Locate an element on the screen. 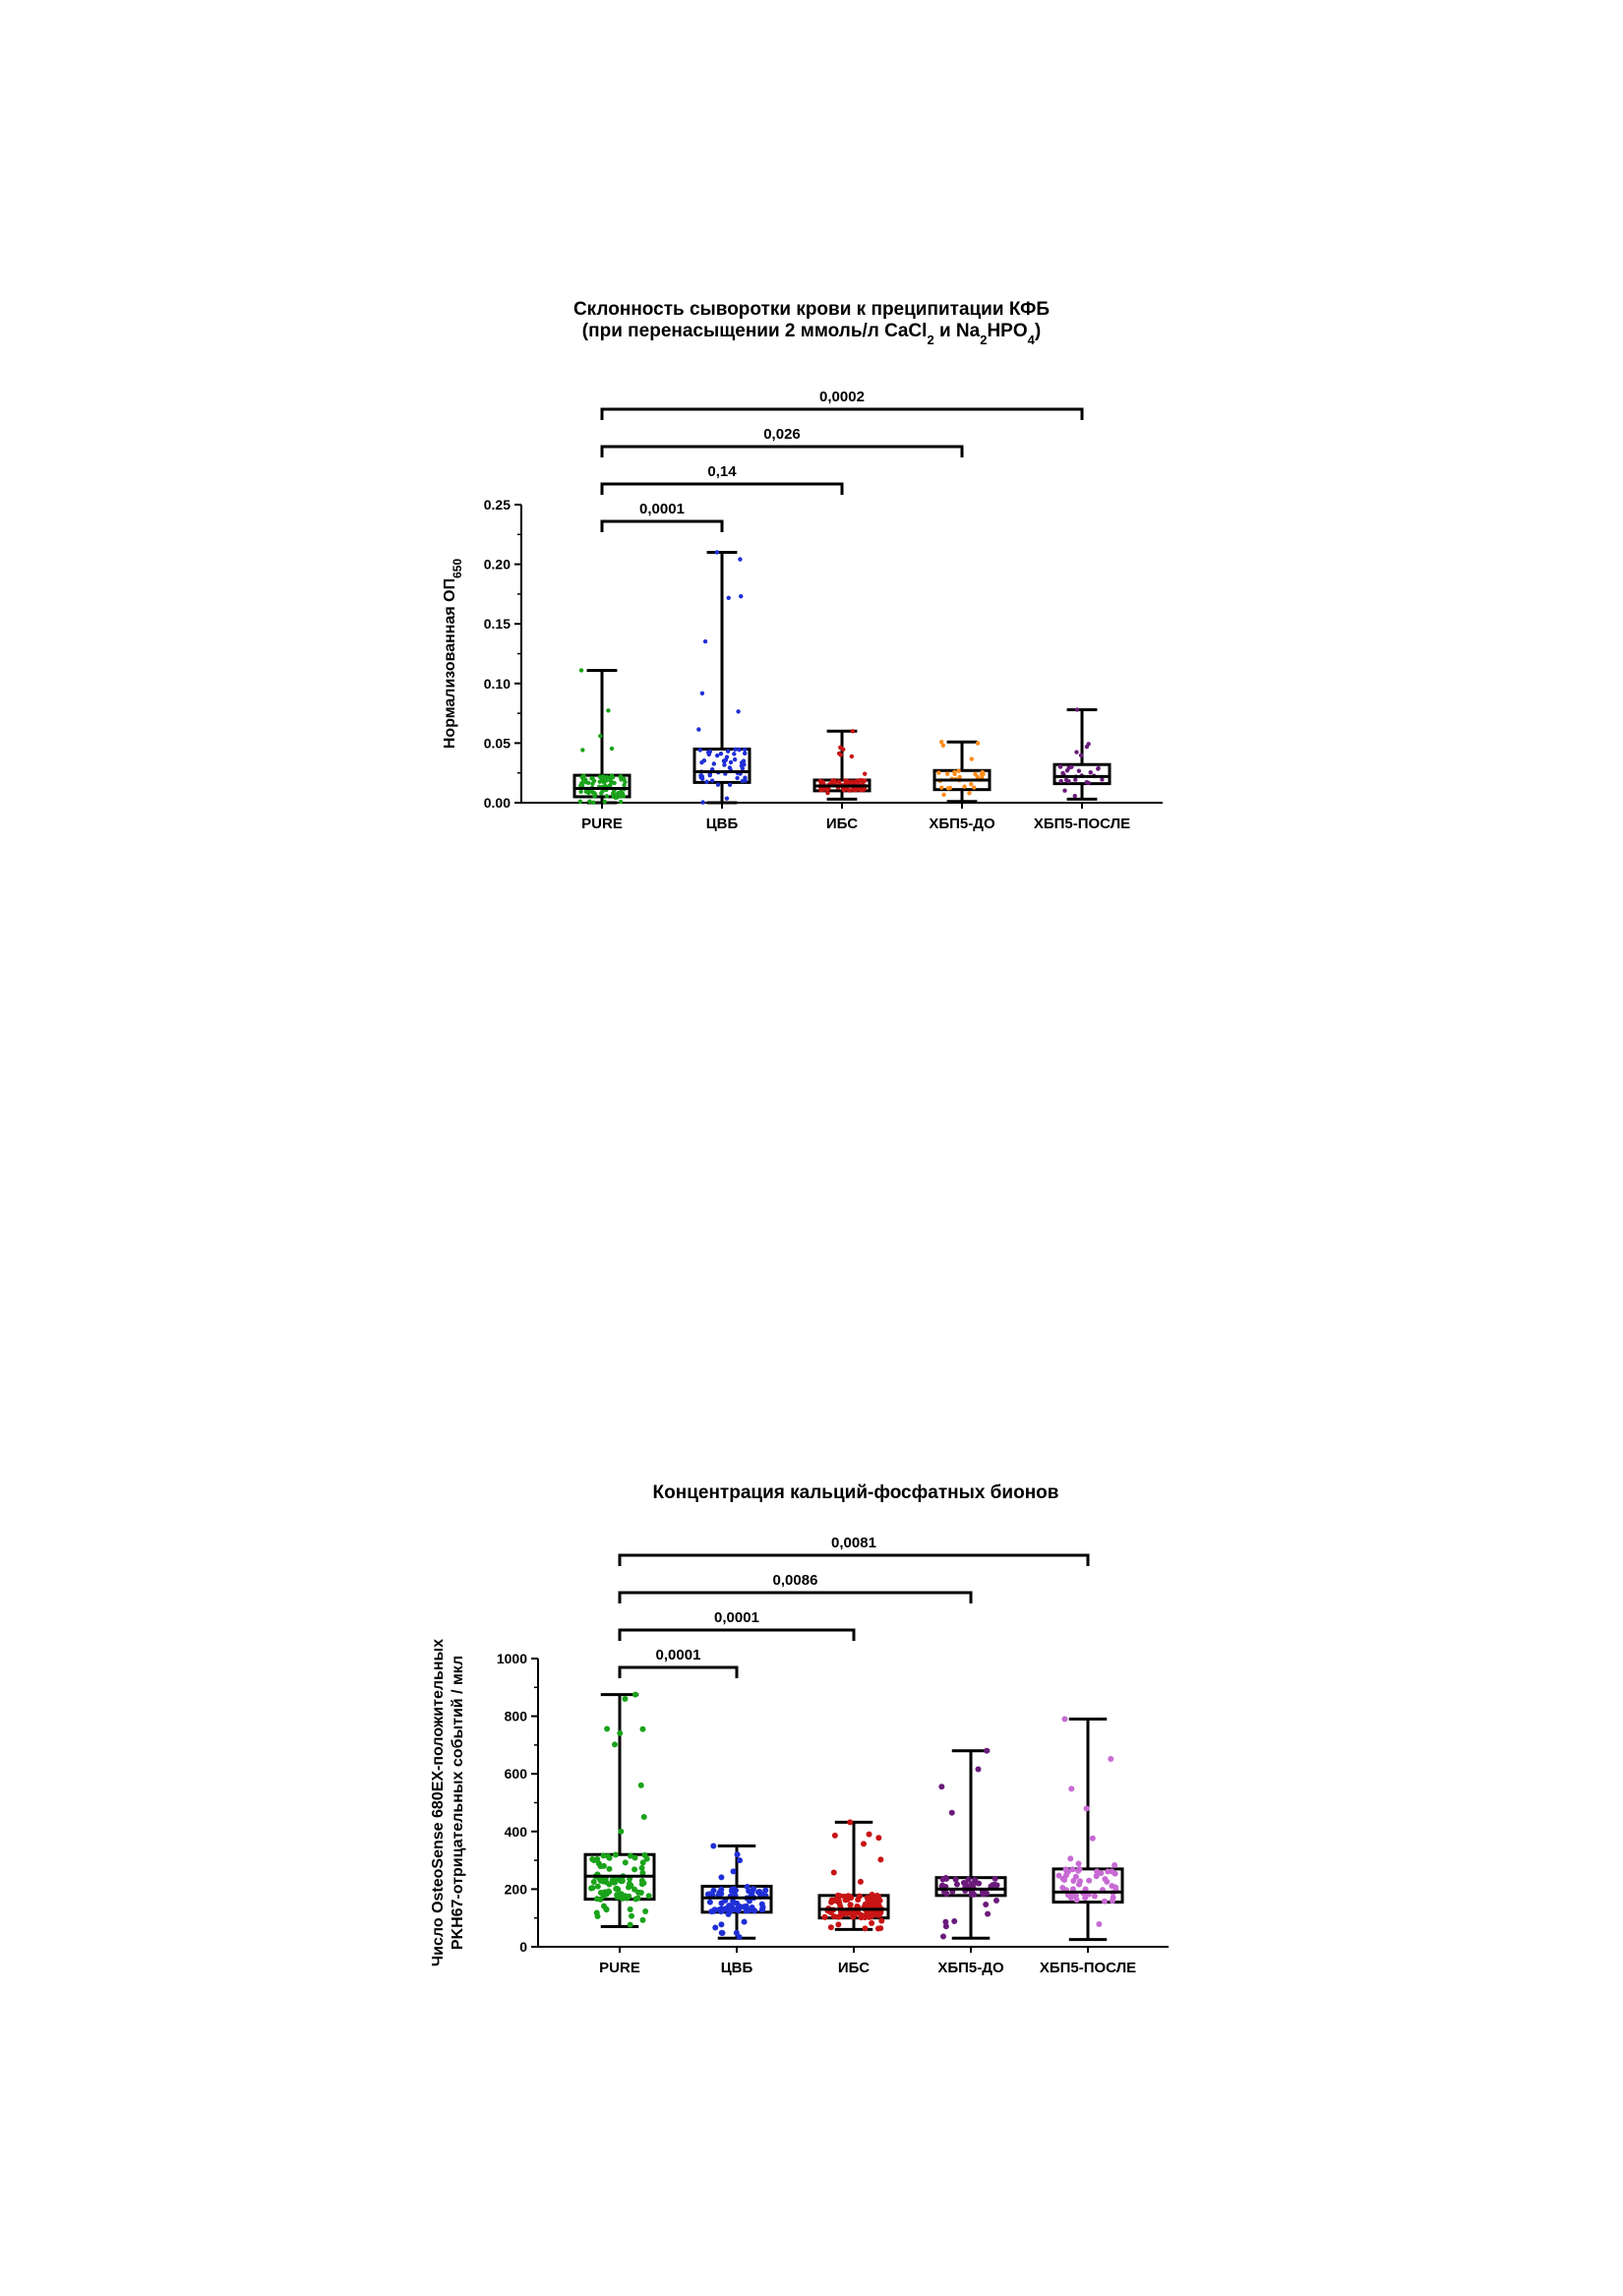 The height and width of the screenshot is (2296, 1623). p-value-label: 0,0081 is located at coordinates (853, 1543).